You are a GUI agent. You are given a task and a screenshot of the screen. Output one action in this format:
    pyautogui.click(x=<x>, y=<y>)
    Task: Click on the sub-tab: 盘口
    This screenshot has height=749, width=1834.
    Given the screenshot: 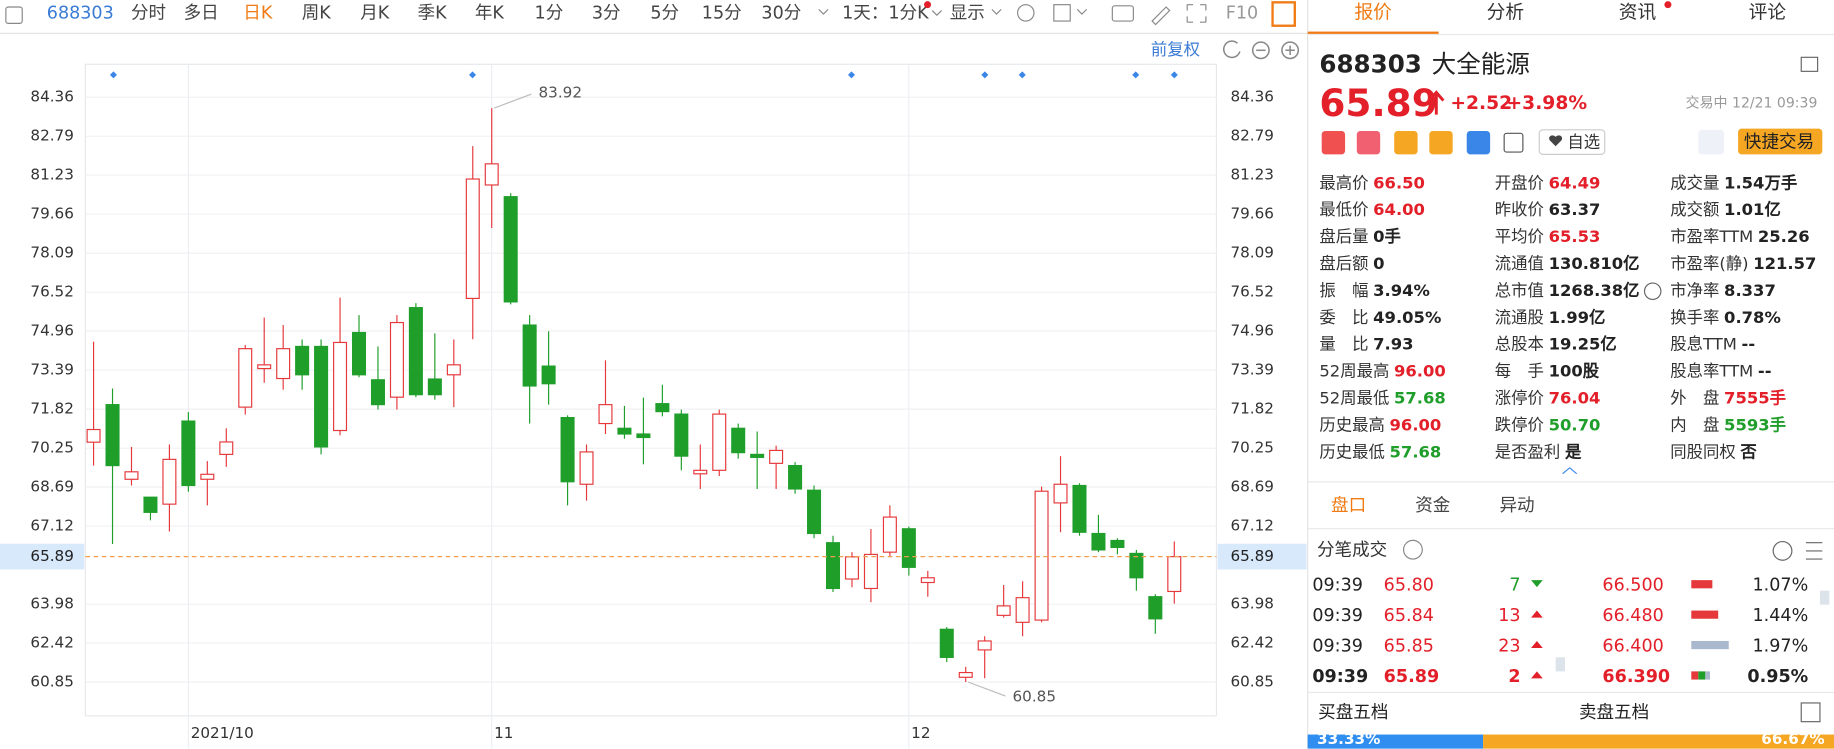 What is the action you would take?
    pyautogui.click(x=1349, y=505)
    